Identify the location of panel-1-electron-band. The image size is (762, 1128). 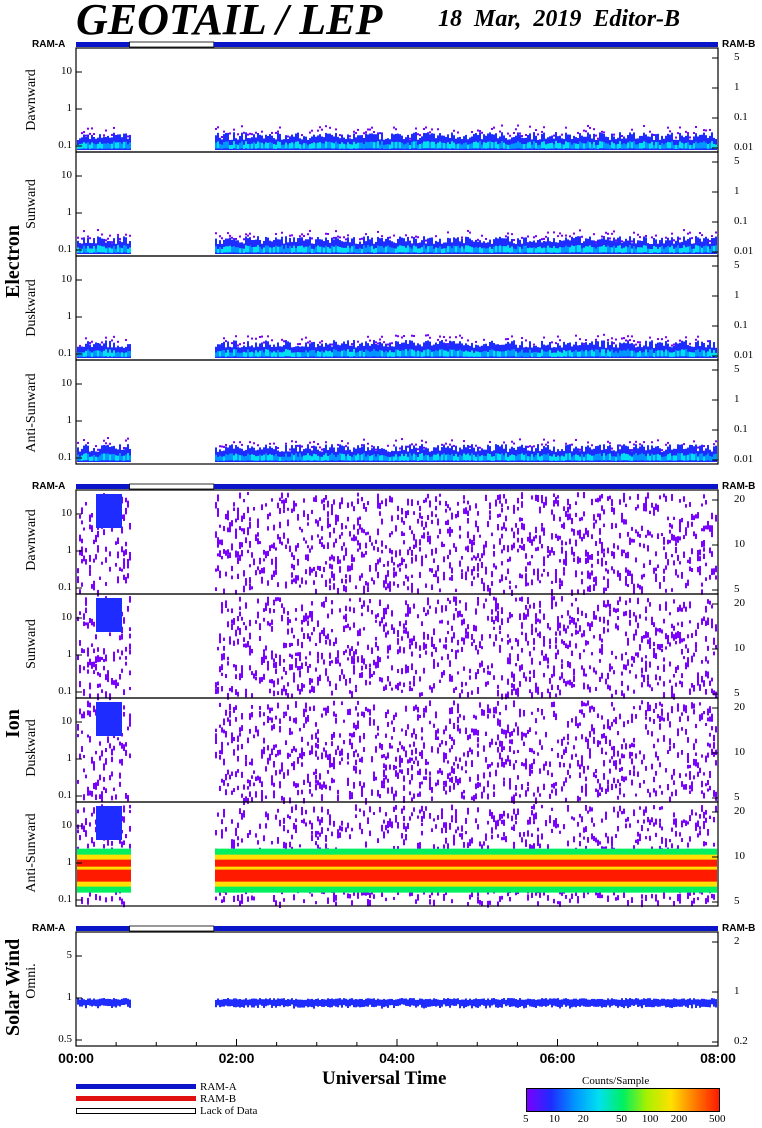
(244, 144).